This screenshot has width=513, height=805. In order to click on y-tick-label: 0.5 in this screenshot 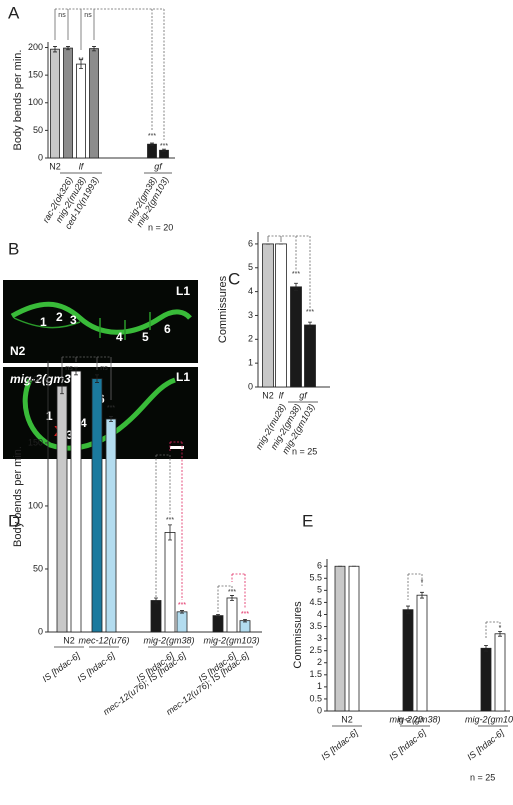, I will do `click(315, 698)`.